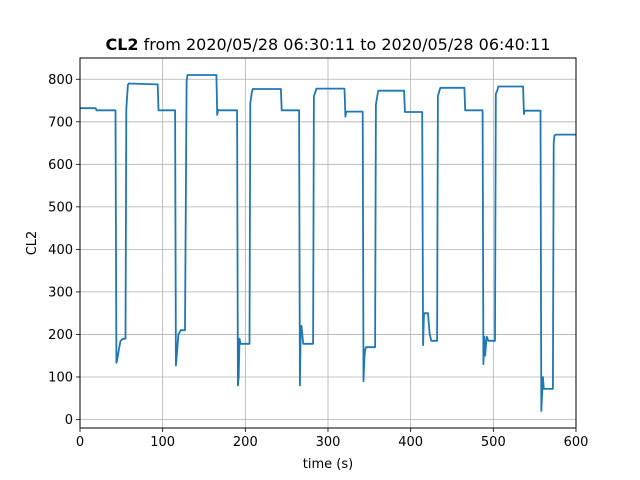 The height and width of the screenshot is (480, 640). What do you see at coordinates (162, 442) in the screenshot?
I see `x-tick-label: 100` at bounding box center [162, 442].